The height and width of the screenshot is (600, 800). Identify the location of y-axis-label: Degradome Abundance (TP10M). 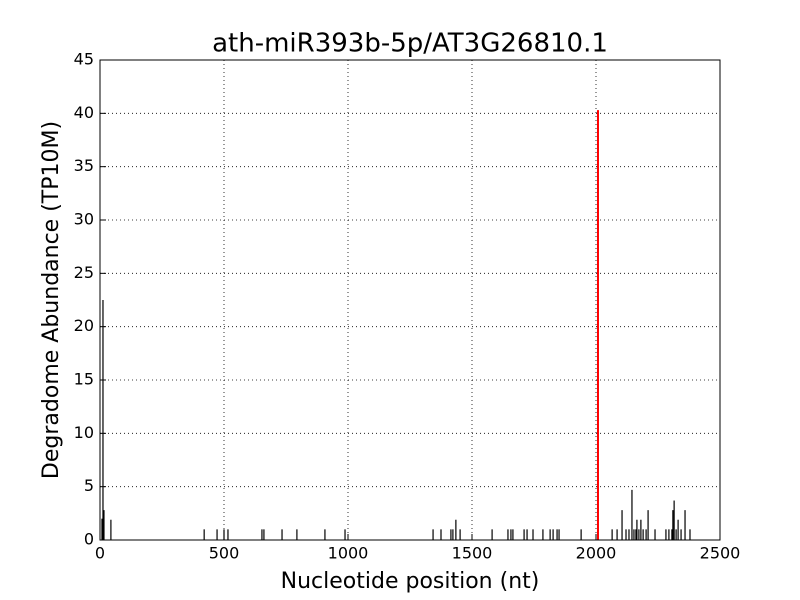
(51, 300).